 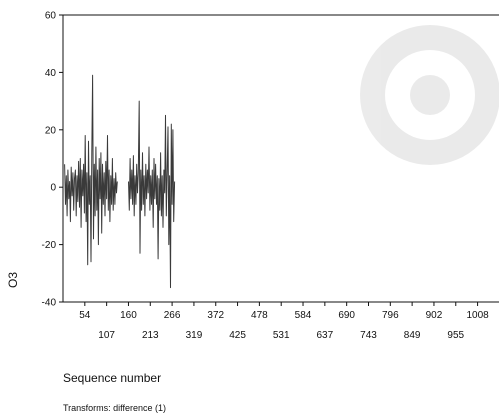 What do you see at coordinates (434, 315) in the screenshot?
I see `x-tick-label: 902` at bounding box center [434, 315].